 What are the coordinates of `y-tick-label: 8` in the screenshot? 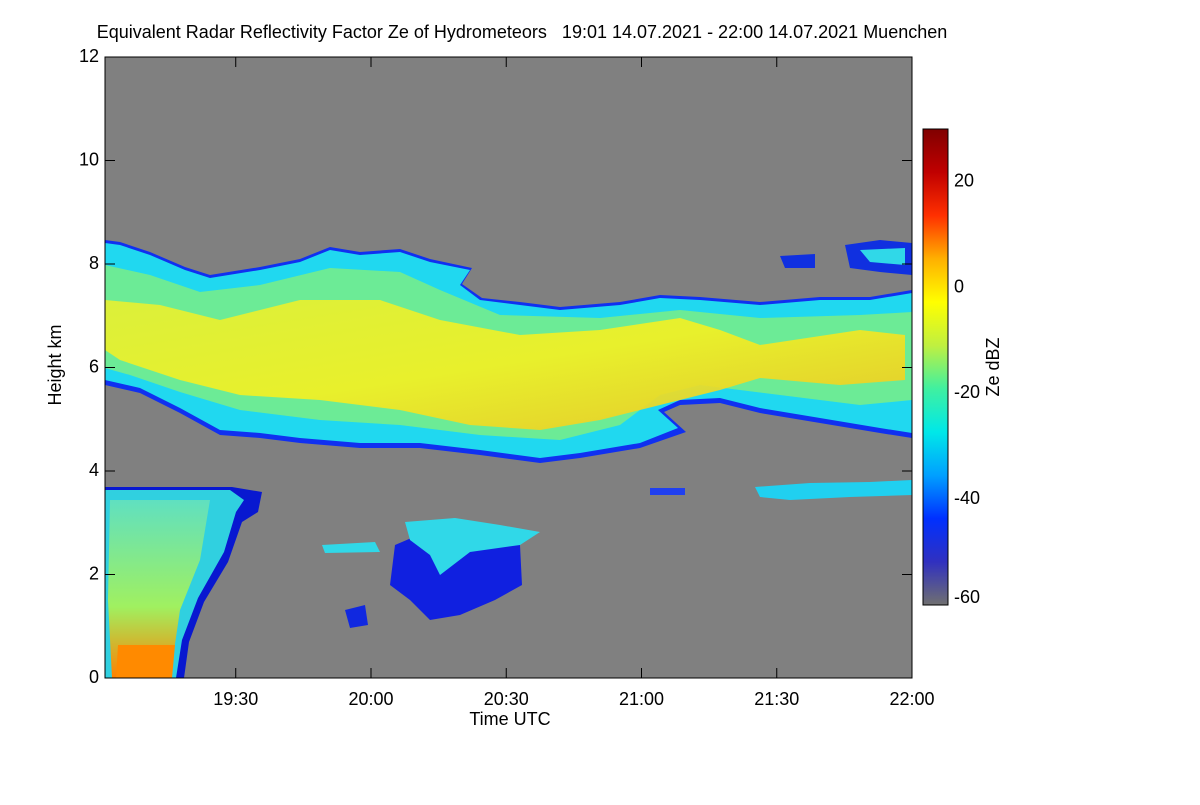 It's located at (94, 263).